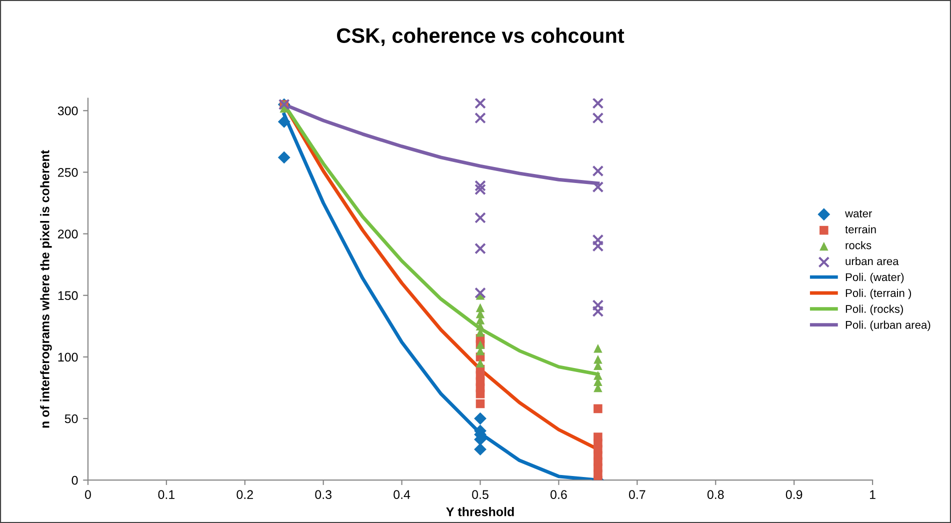 The height and width of the screenshot is (523, 951). What do you see at coordinates (402, 495) in the screenshot?
I see `x-tick-label: 0.4` at bounding box center [402, 495].